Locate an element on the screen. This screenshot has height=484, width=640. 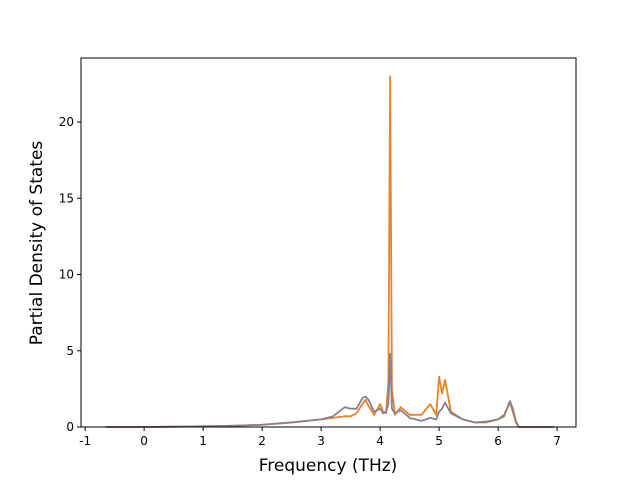
x-tick-label: 7 is located at coordinates (557, 441).